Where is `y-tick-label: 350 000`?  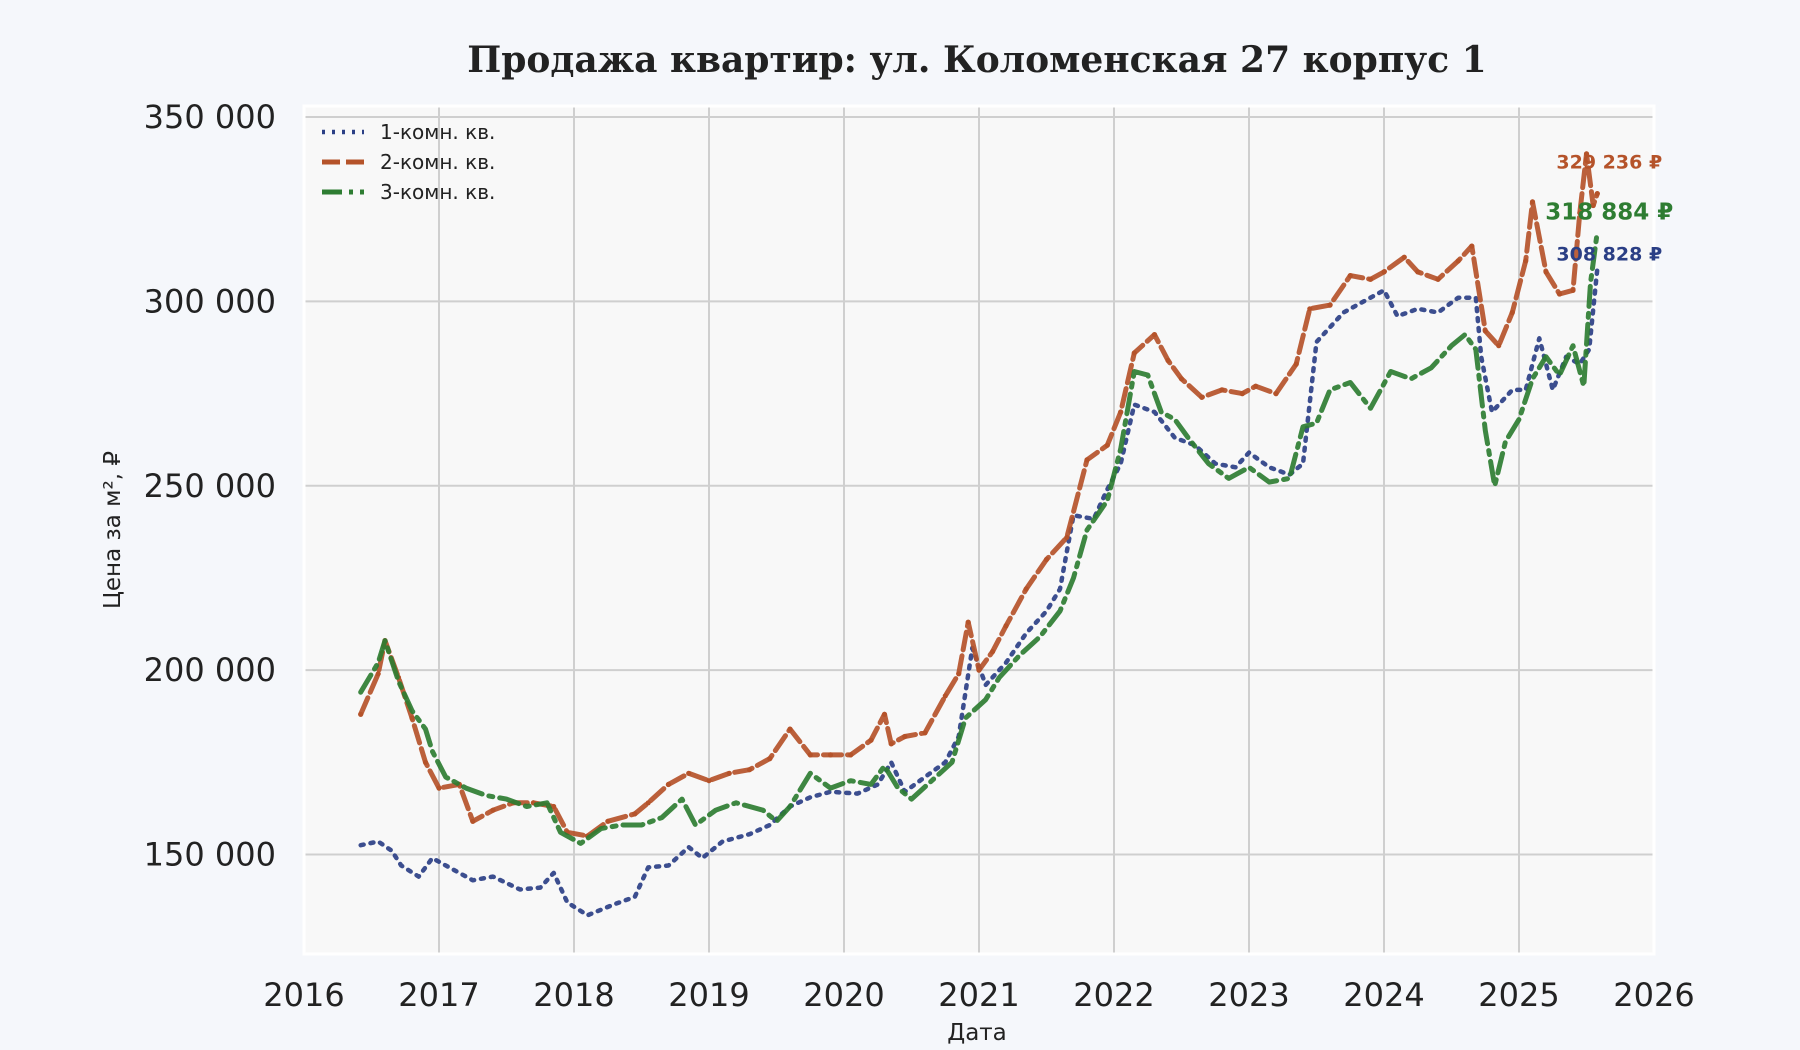
y-tick-label: 350 000 is located at coordinates (210, 117).